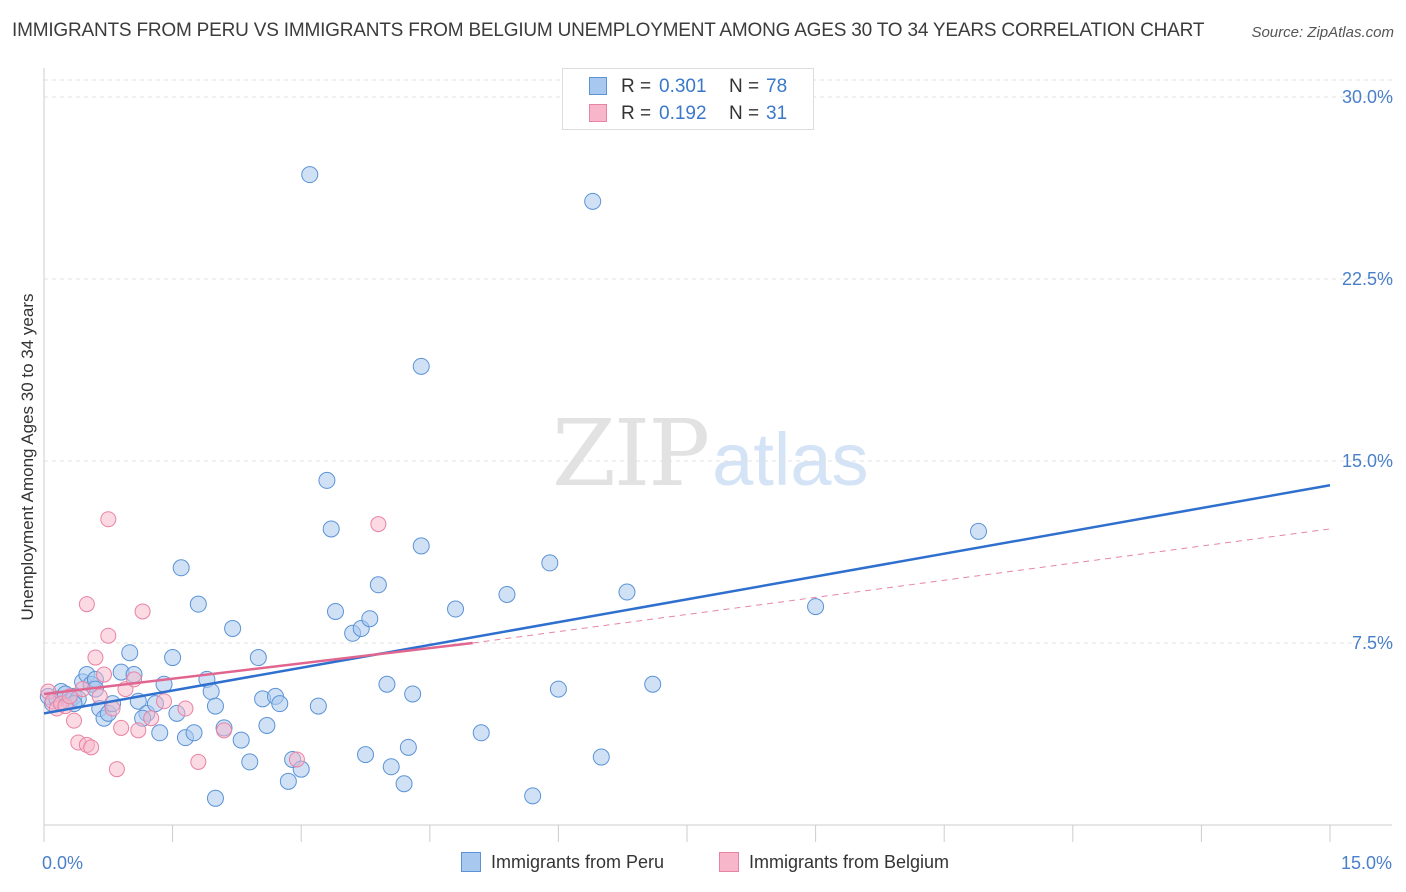  Describe the element at coordinates (1367, 279) in the screenshot. I see `y-tick-label: 22.5%` at that location.